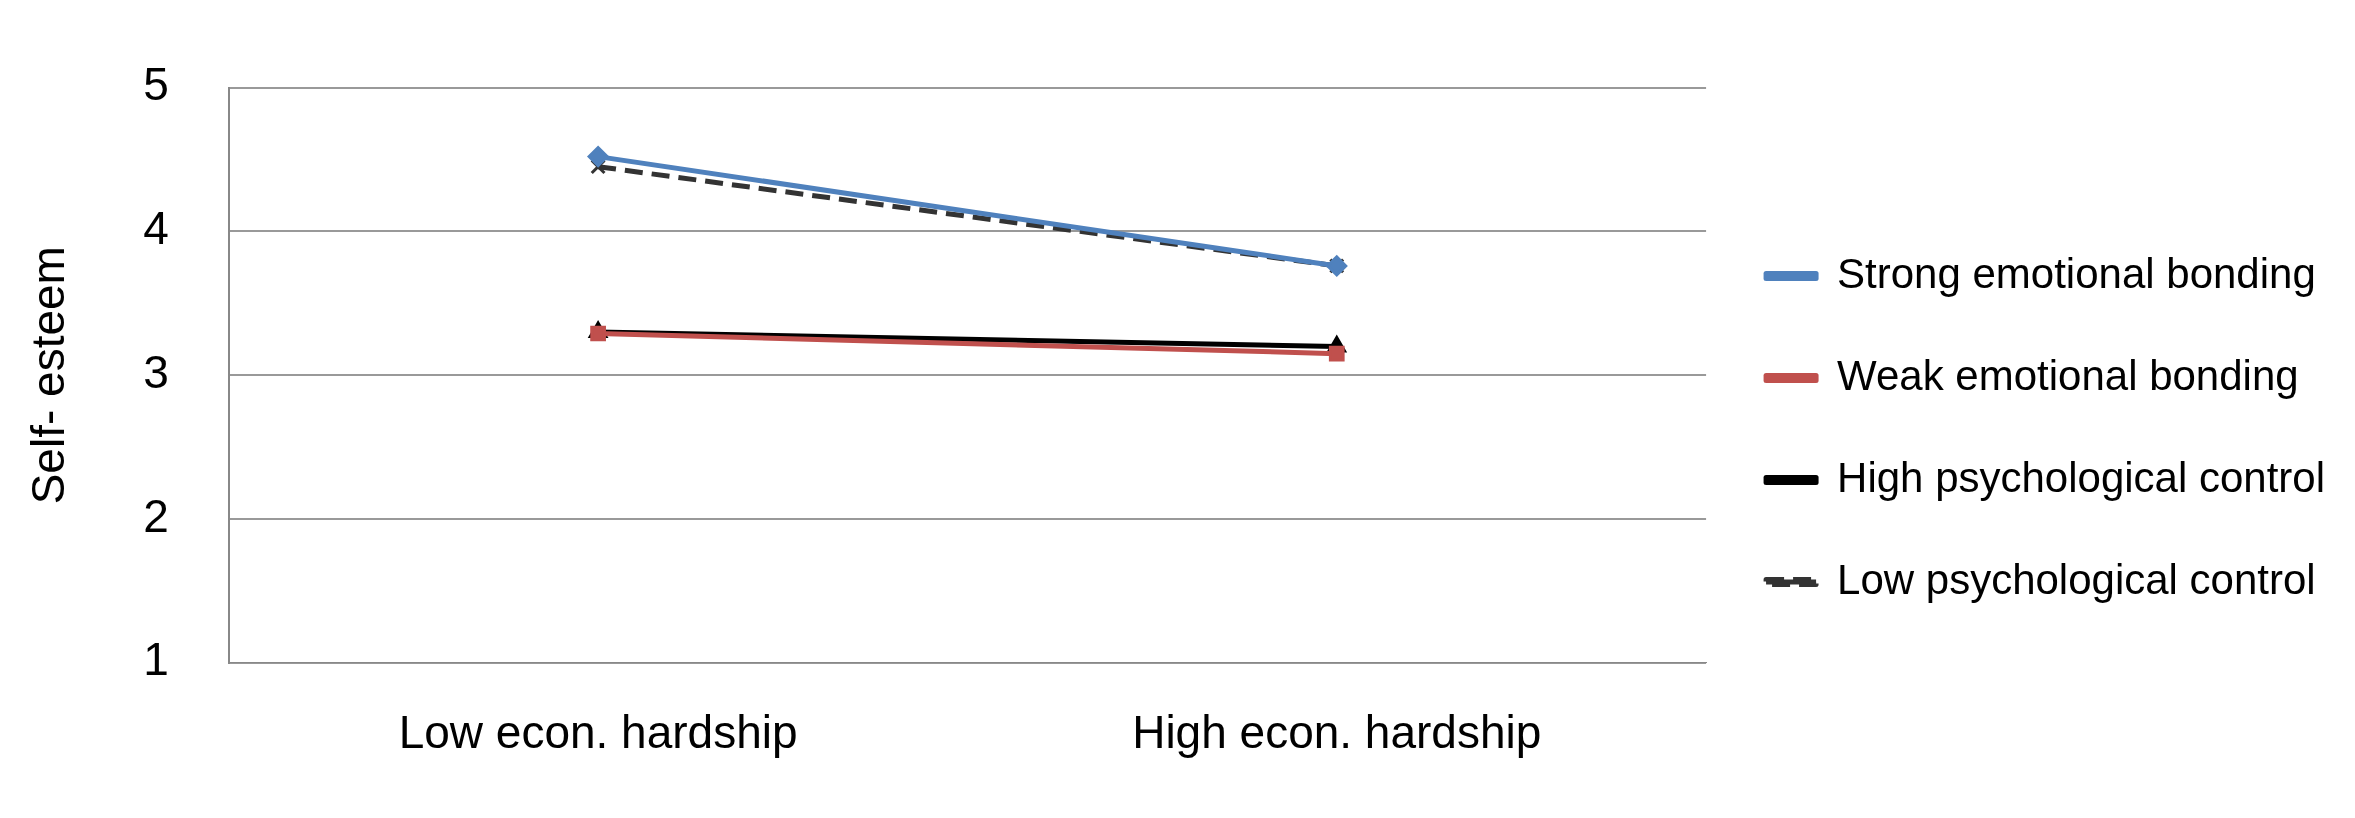 Image resolution: width=2355 pixels, height=818 pixels. What do you see at coordinates (2081, 477) in the screenshot?
I see `legend-label: High psychological control` at bounding box center [2081, 477].